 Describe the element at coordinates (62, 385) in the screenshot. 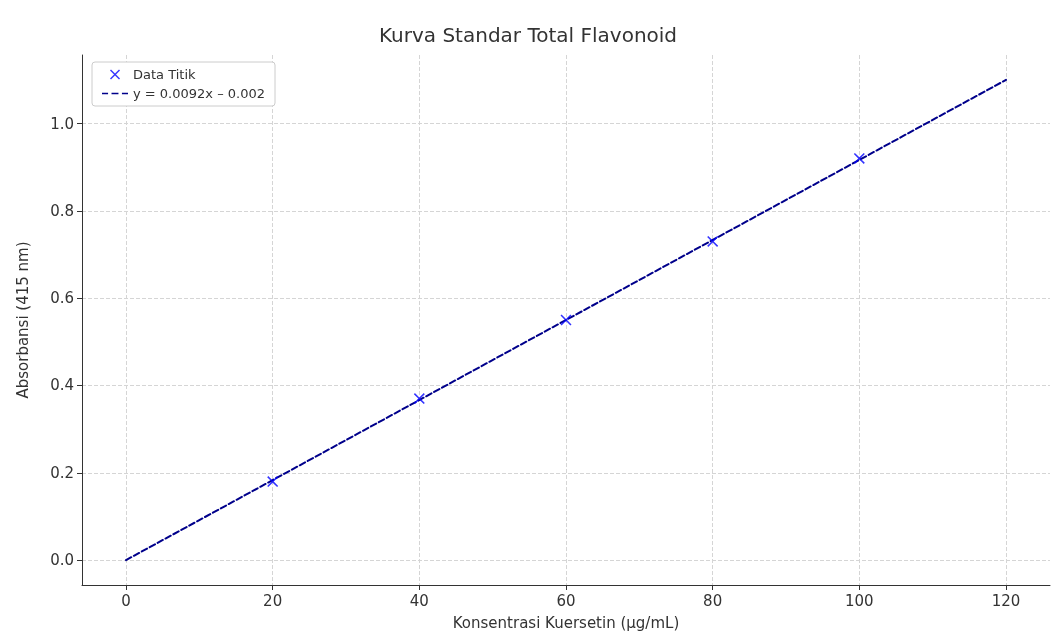

I see `y-tick-label: 0.4` at that location.